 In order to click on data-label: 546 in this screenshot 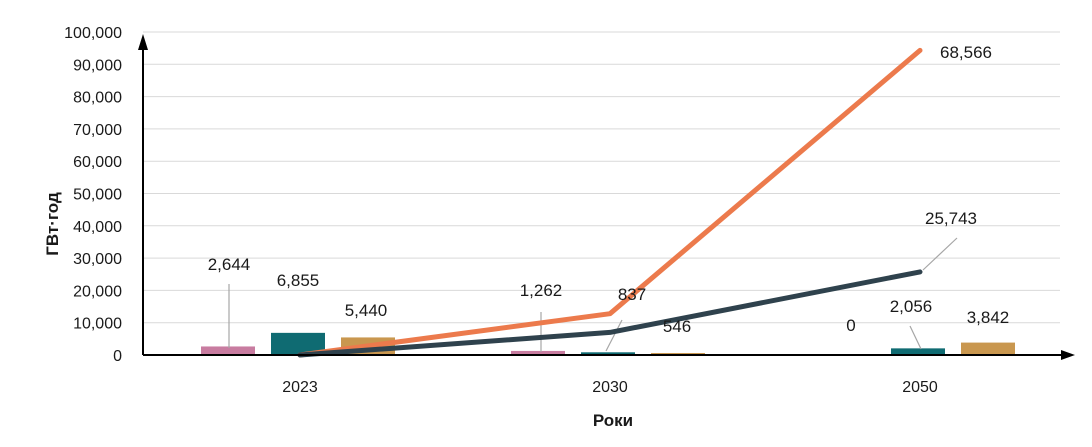, I will do `click(677, 326)`.